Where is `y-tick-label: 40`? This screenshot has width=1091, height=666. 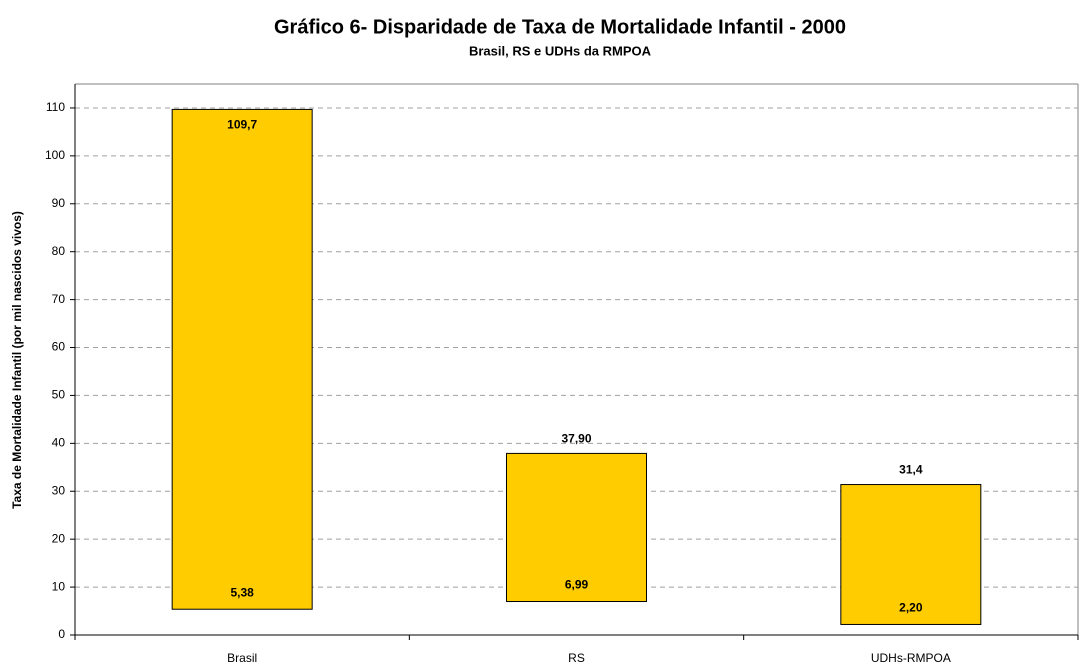
y-tick-label: 40 is located at coordinates (59, 443).